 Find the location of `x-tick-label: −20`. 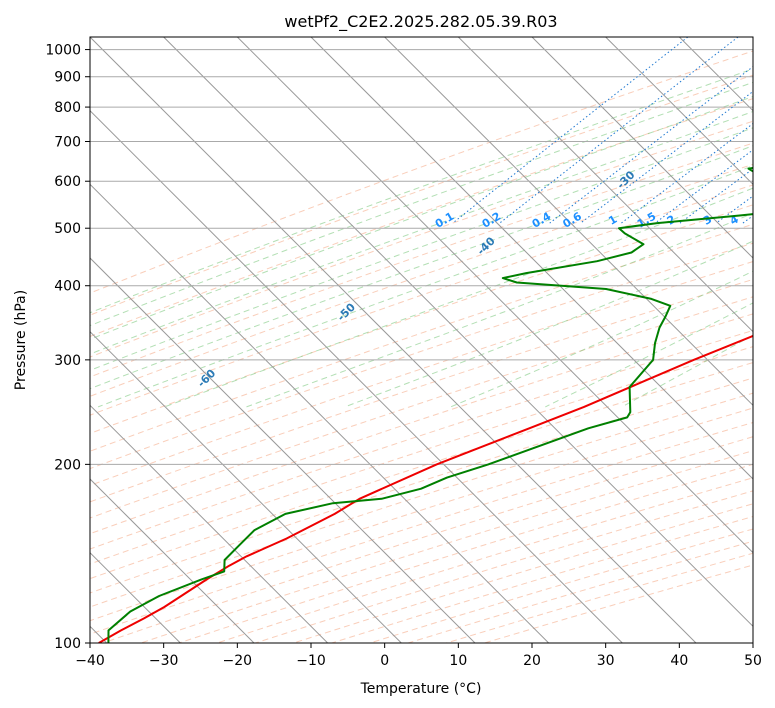

x-tick-label: −20 is located at coordinates (238, 661).